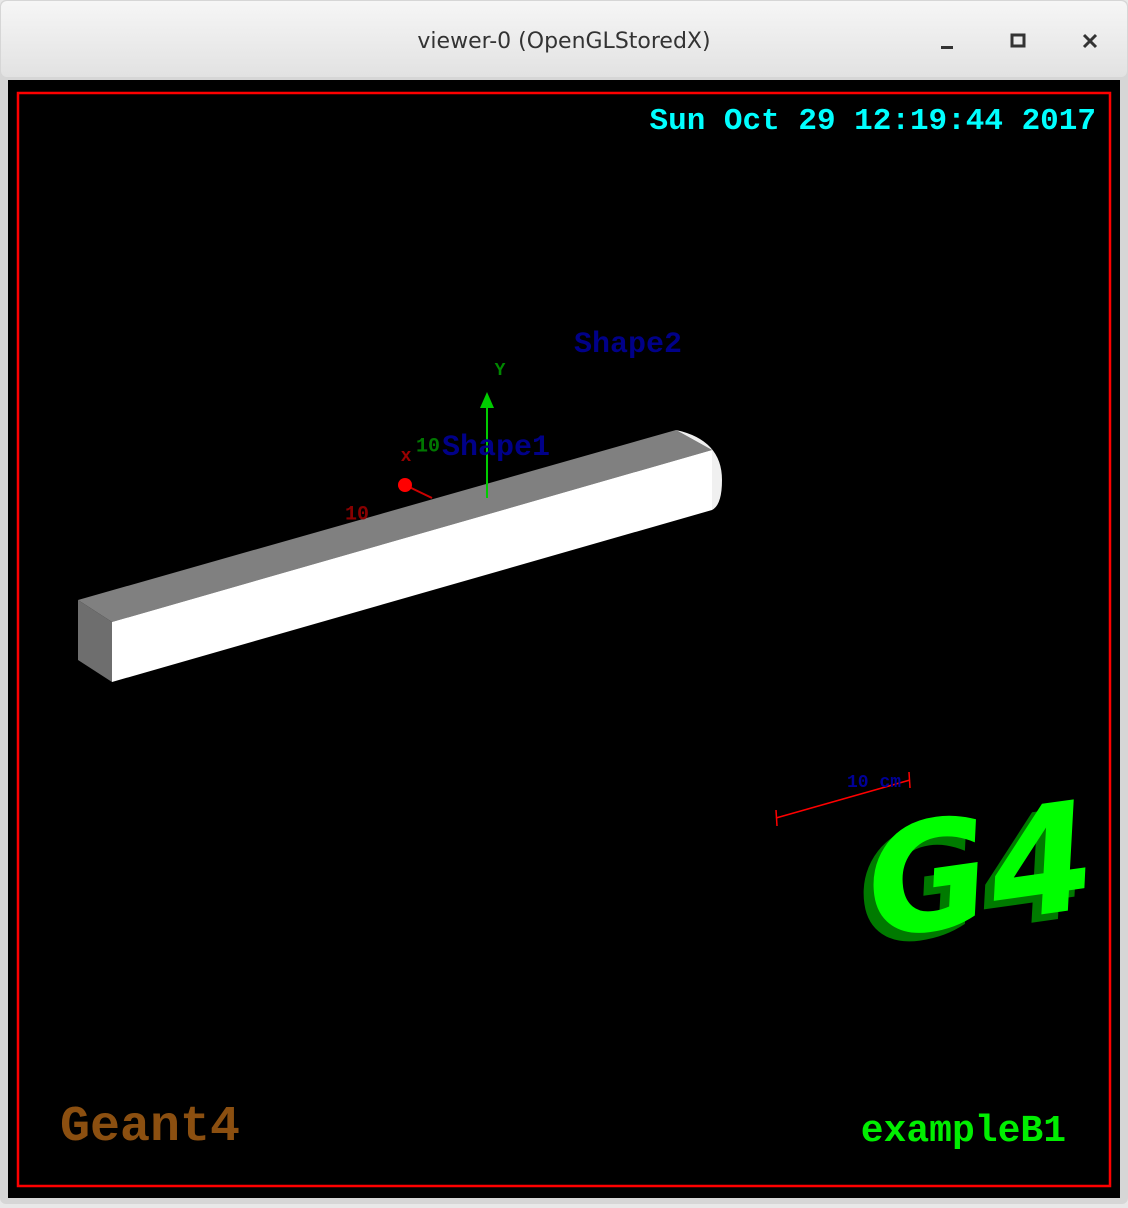 The width and height of the screenshot is (1128, 1208). Describe the element at coordinates (563, 41) in the screenshot. I see `window-title: viewer-0 (OpenGLStoredX)` at that location.